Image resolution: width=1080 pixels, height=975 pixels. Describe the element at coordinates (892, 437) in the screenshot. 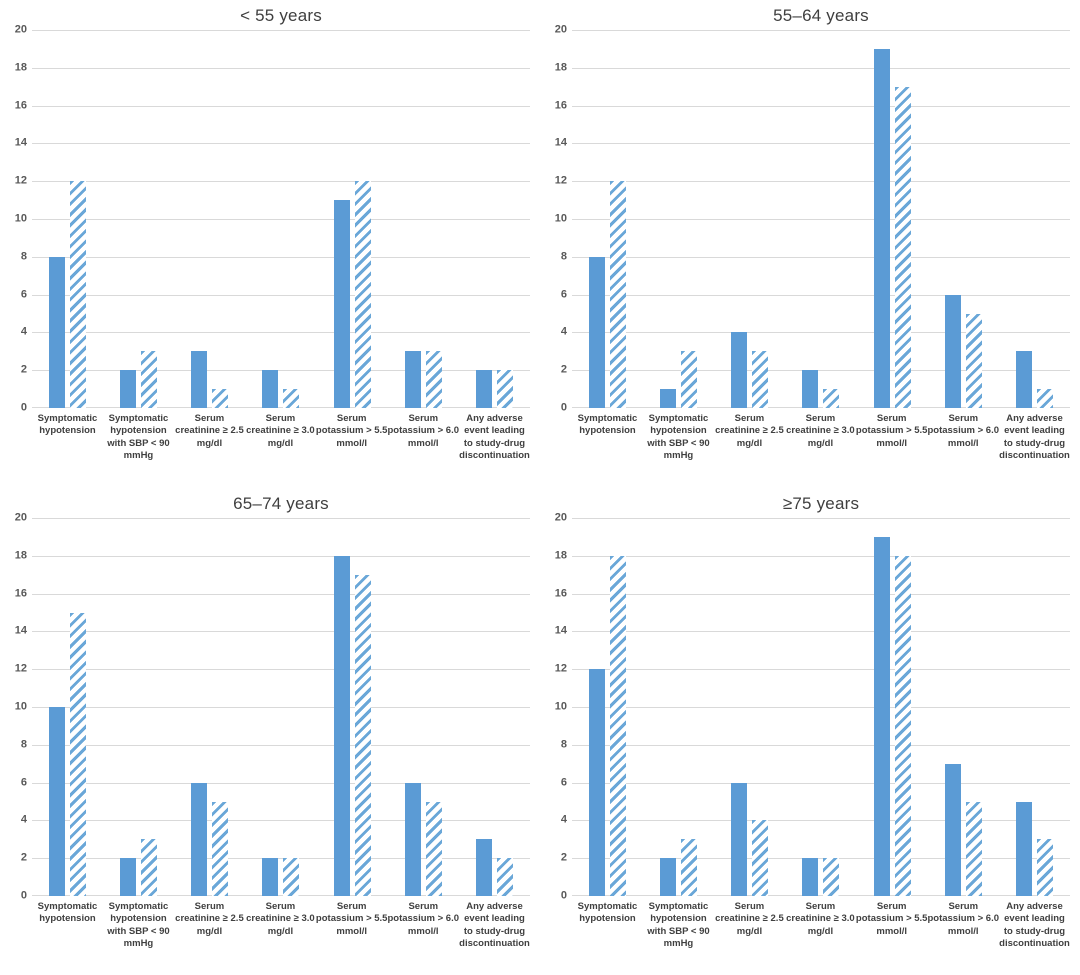

I see `x-axis-category-label: Serum potassium > 5.5 mmol/l` at that location.